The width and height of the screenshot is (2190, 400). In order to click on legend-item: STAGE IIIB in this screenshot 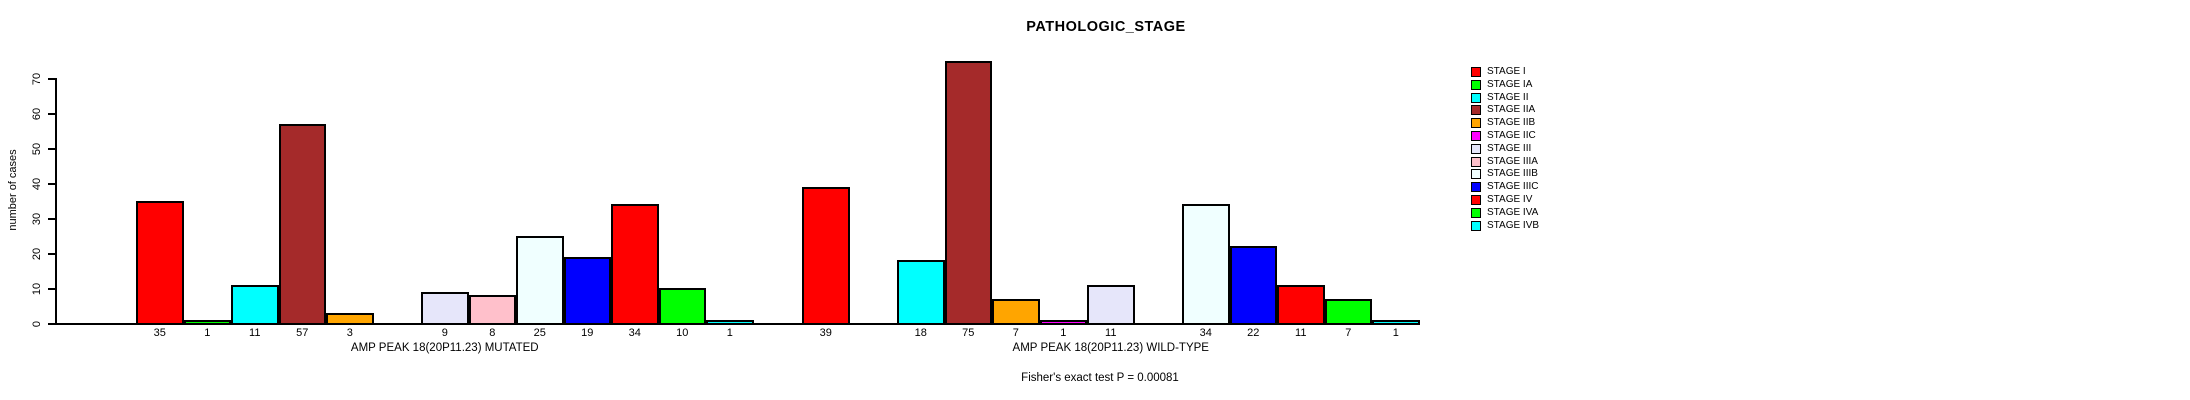, I will do `click(1571, 174)`.